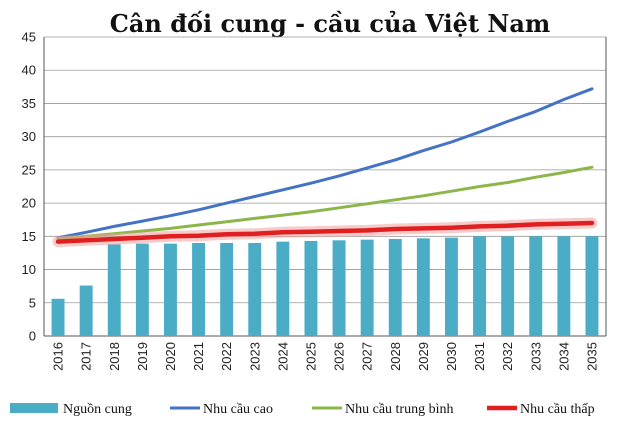 The image size is (635, 432). What do you see at coordinates (226, 356) in the screenshot?
I see `x-tick-label: 2022` at bounding box center [226, 356].